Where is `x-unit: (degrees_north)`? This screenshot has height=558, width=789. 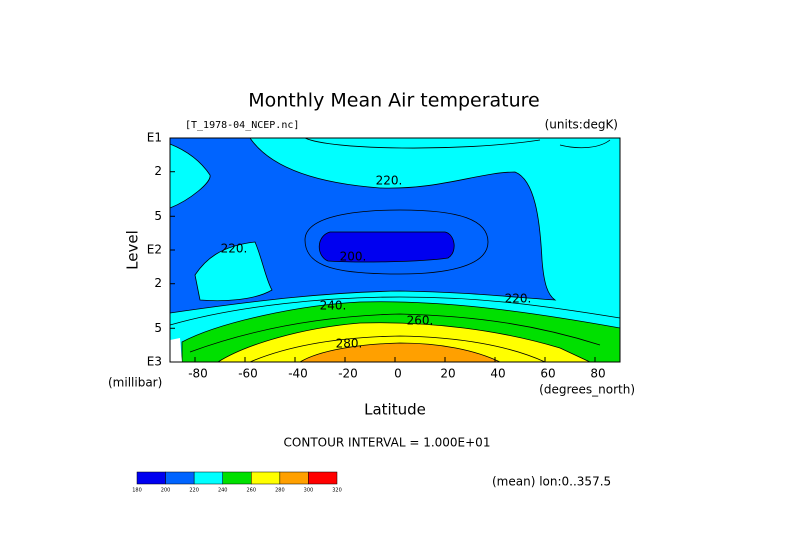
x-unit: (degrees_north) is located at coordinates (587, 390).